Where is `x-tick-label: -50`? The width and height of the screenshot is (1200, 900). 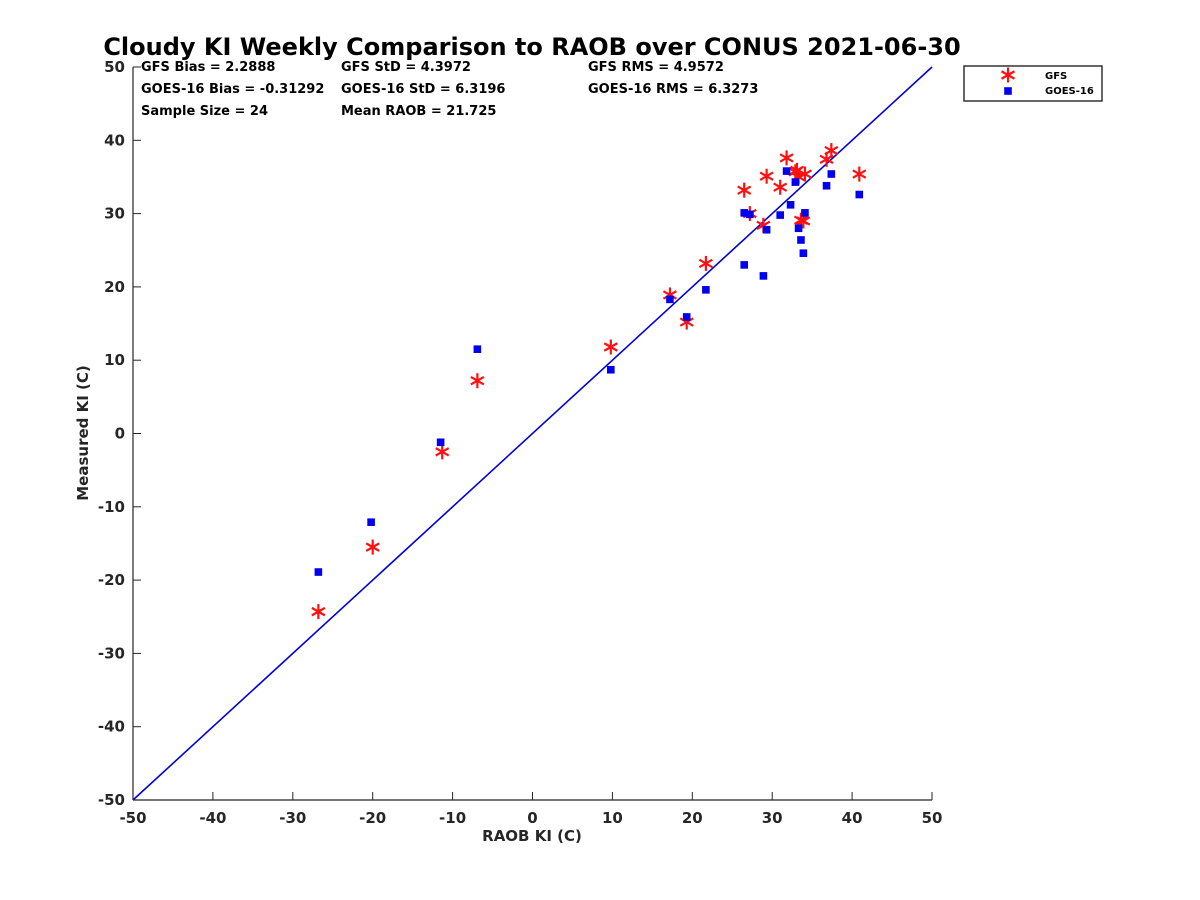
x-tick-label: -50 is located at coordinates (132, 818).